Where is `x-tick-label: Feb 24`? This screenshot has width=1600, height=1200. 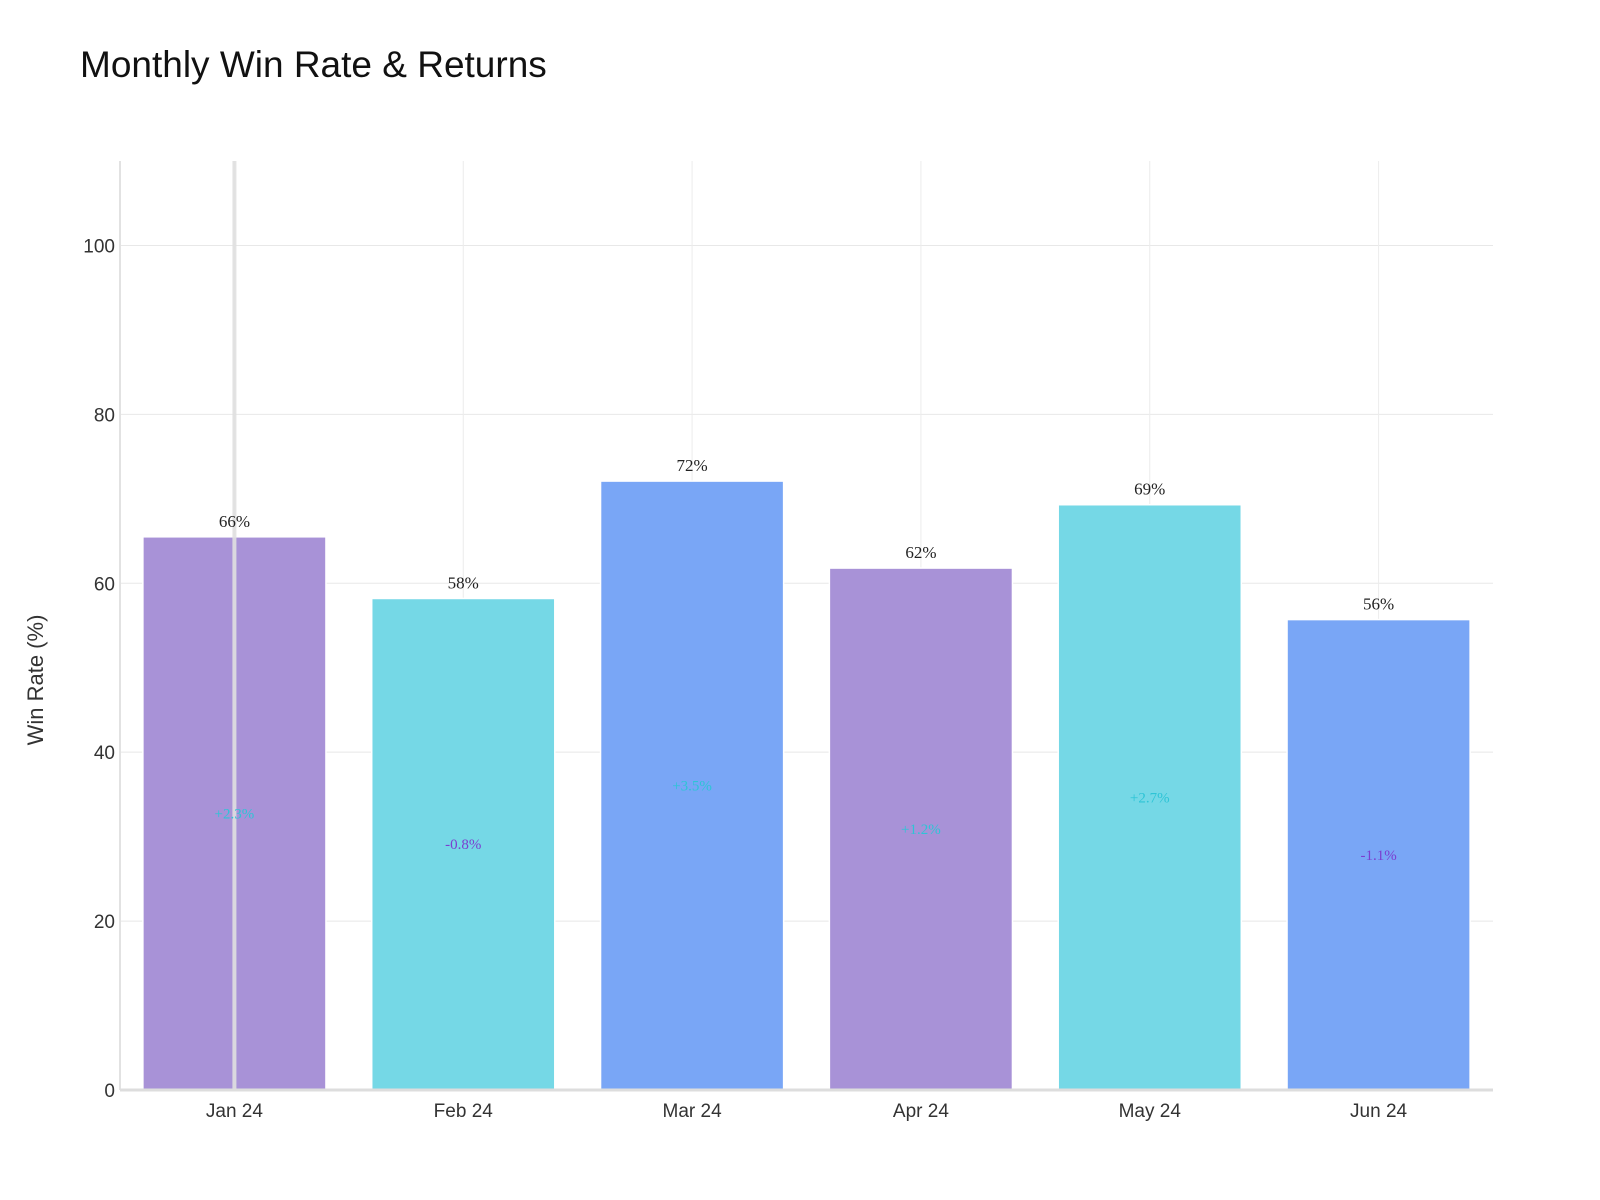
x-tick-label: Feb 24 is located at coordinates (464, 1111).